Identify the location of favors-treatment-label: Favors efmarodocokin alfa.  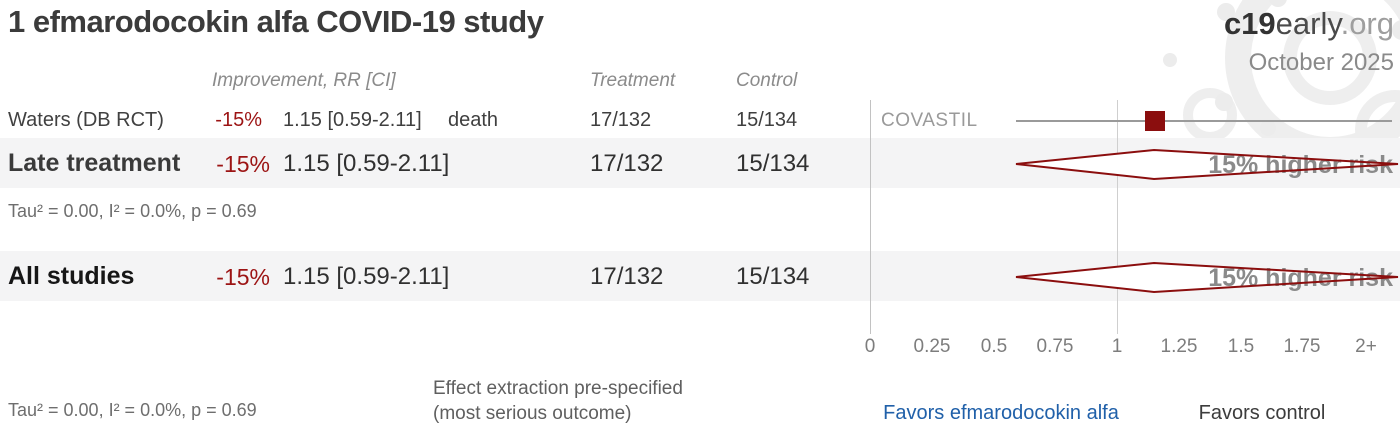
(1001, 413).